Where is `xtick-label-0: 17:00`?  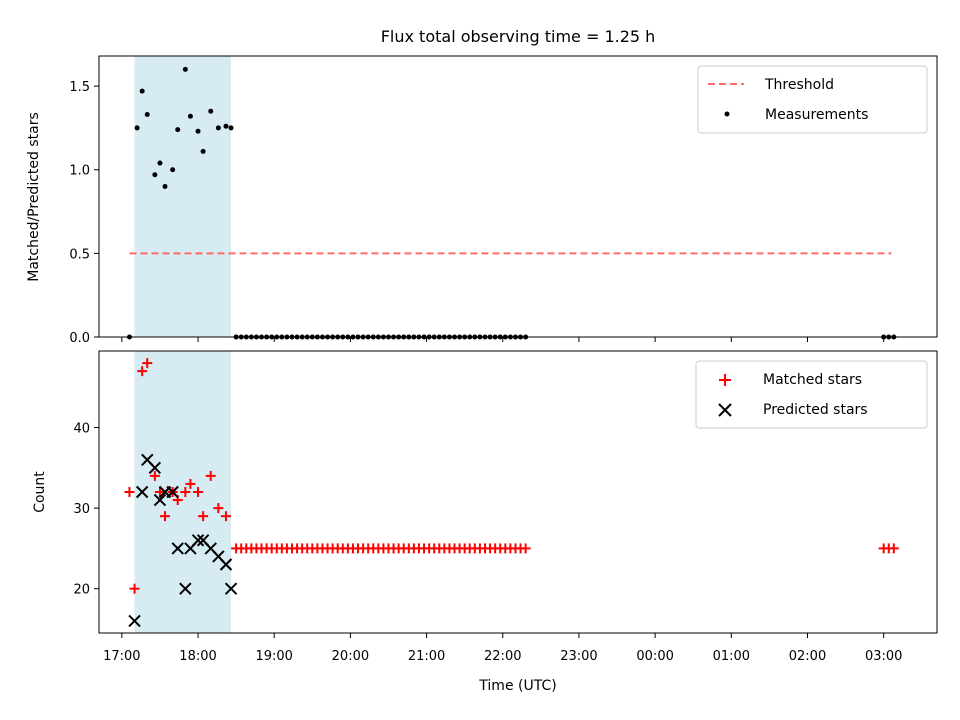
xtick-label-0: 17:00 is located at coordinates (121, 656).